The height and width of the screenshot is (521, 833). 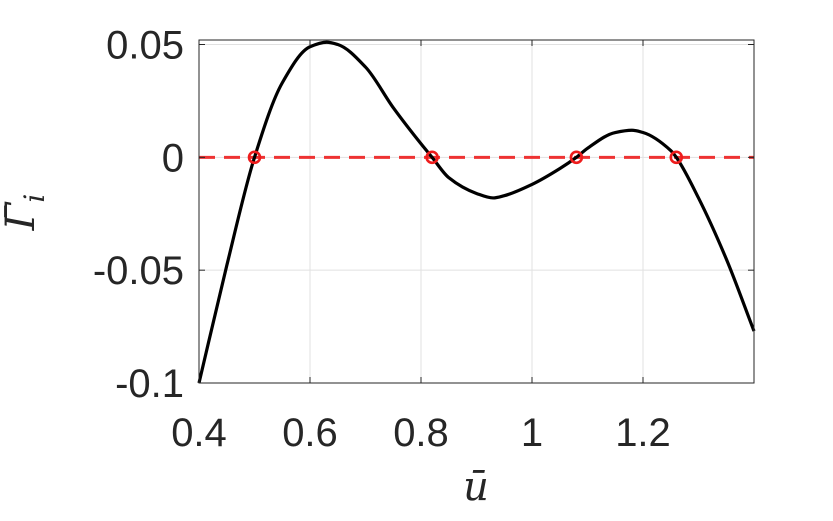 I want to click on y-axis-label-sub: i, so click(x=34, y=198).